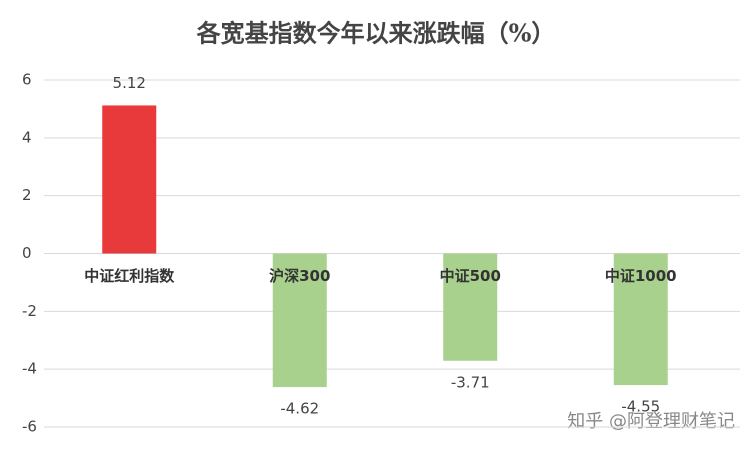  What do you see at coordinates (470, 276) in the screenshot?
I see `x-tick-label: 中证500` at bounding box center [470, 276].